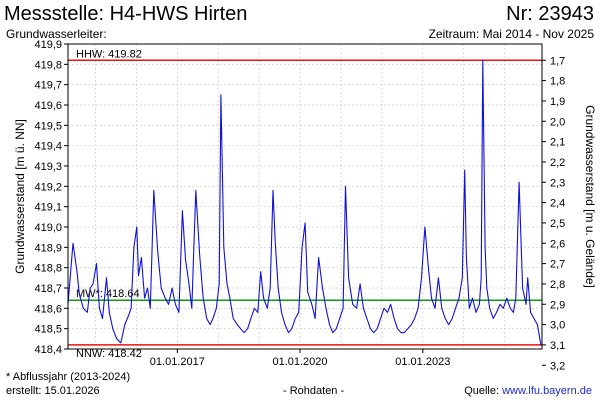  I want to click on y2-tick-label: 1,7, so click(557, 61).